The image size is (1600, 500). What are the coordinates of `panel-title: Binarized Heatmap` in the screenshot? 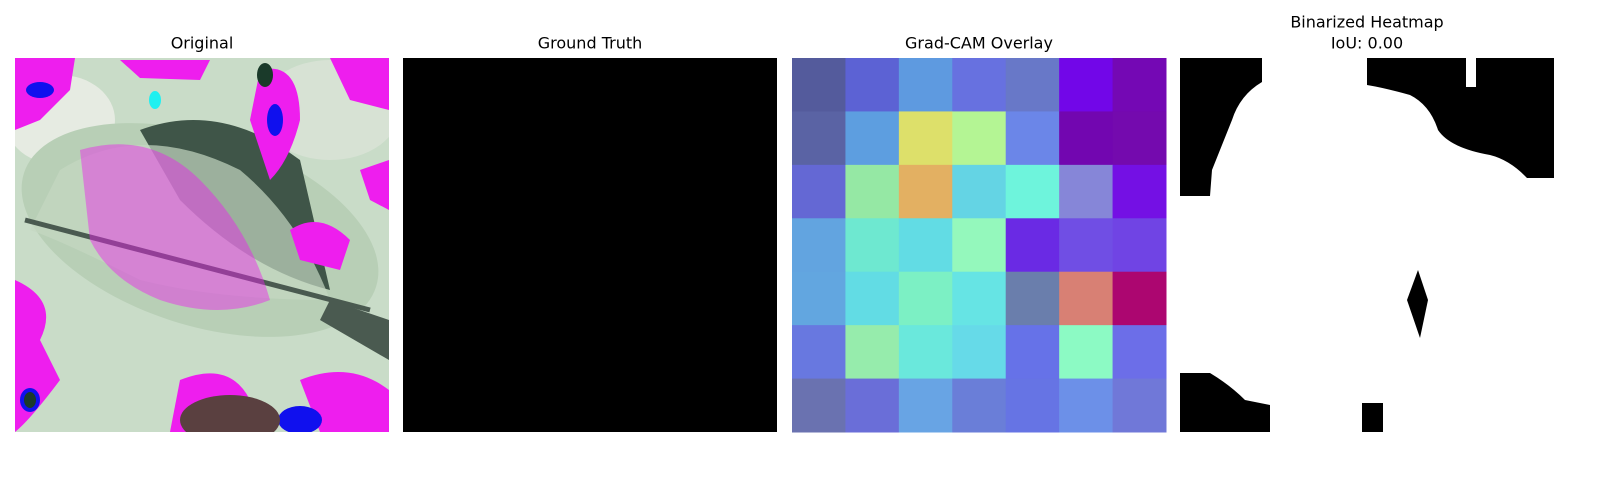 It's located at (1366, 22).